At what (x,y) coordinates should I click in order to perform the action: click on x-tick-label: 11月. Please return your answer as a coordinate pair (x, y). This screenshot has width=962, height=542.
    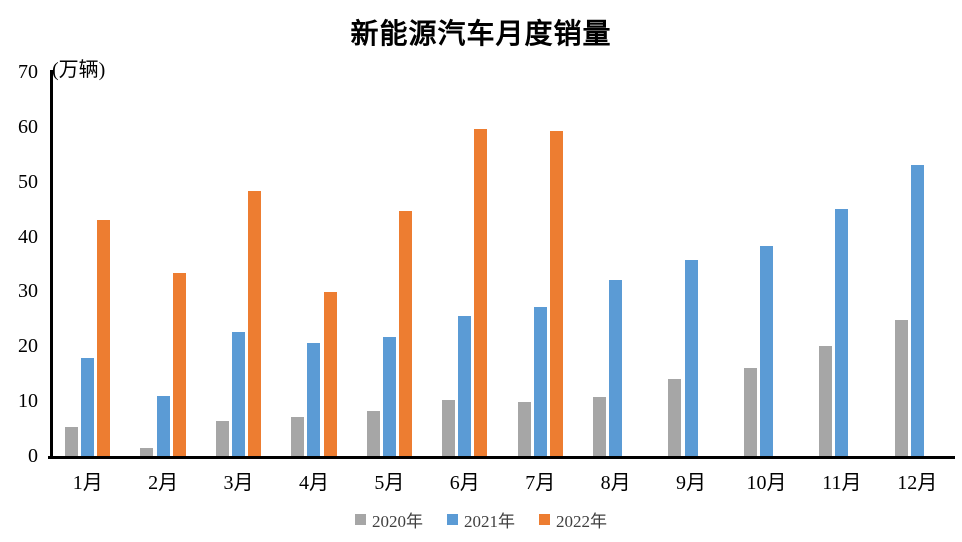
    Looking at the image, I should click on (842, 483).